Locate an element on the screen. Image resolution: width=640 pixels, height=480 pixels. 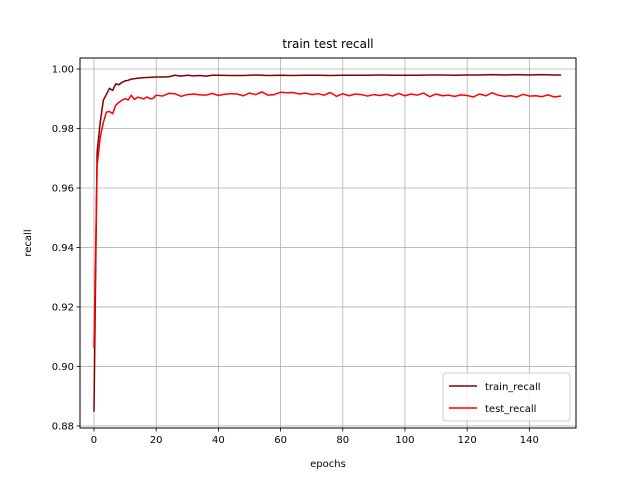
legend: train_recall test_recall is located at coordinates (506, 397).